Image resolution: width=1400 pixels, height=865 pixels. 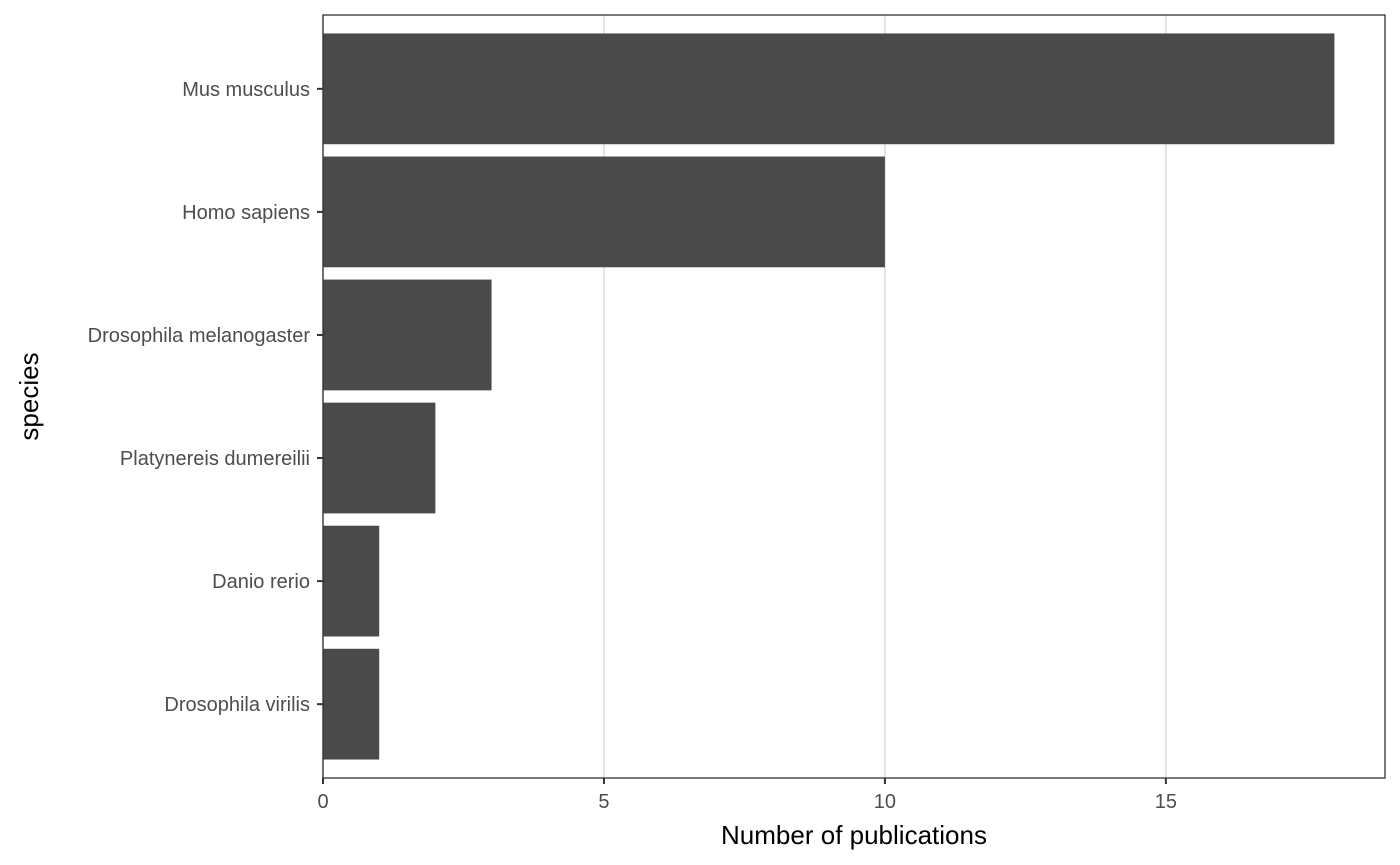 What do you see at coordinates (885, 802) in the screenshot?
I see `x-tick-label-2: 10` at bounding box center [885, 802].